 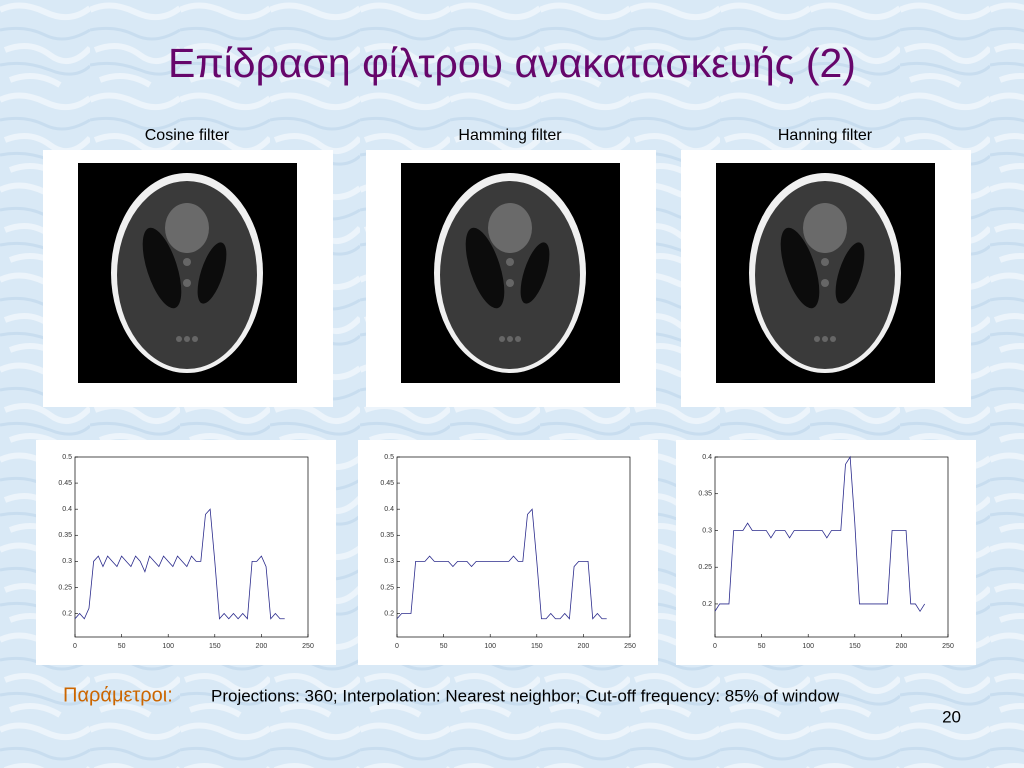 What do you see at coordinates (825, 135) in the screenshot?
I see `panel-label: Hanning filter` at bounding box center [825, 135].